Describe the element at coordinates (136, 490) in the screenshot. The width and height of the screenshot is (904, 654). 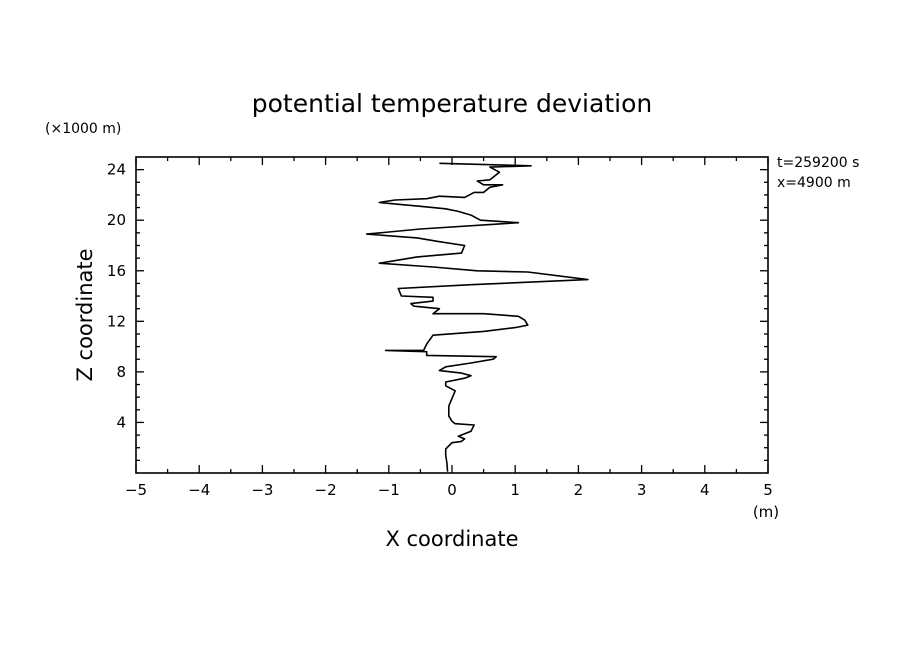
I see `x-tick-label: −5` at that location.